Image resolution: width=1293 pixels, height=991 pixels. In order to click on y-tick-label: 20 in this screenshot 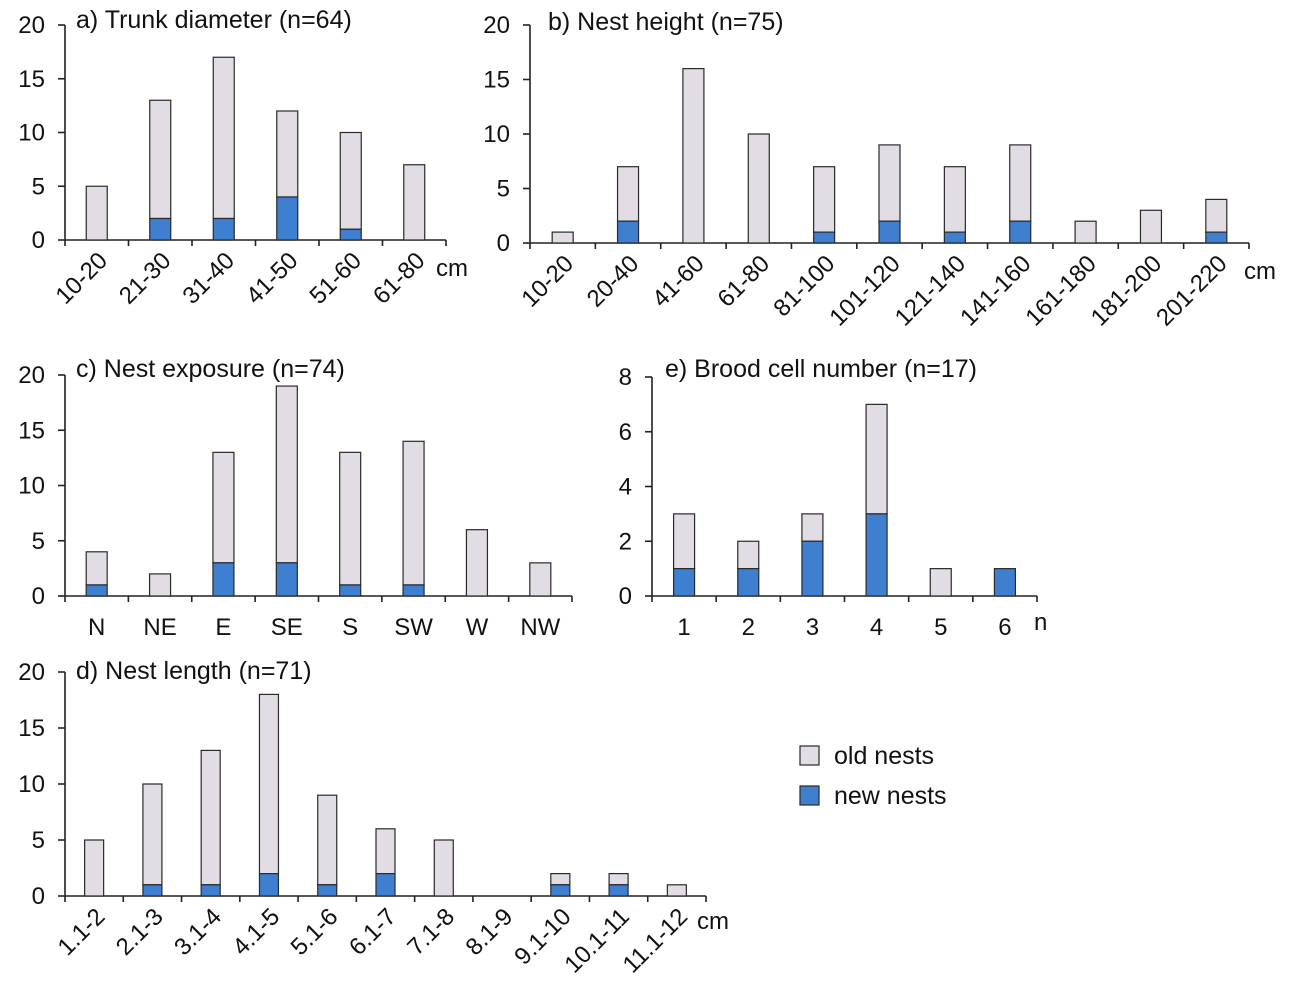, I will do `click(31, 672)`.